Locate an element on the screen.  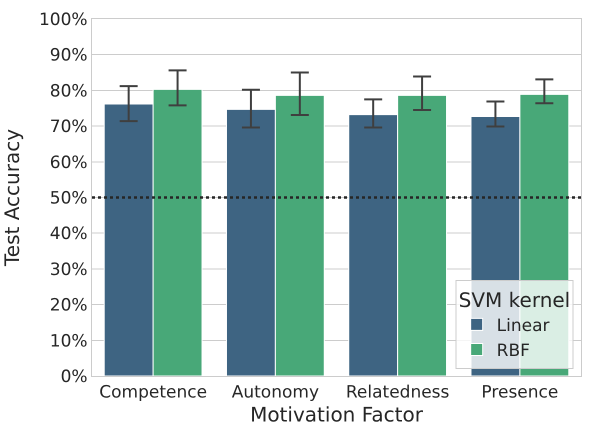
y-tick-label: 80% is located at coordinates (69, 91).